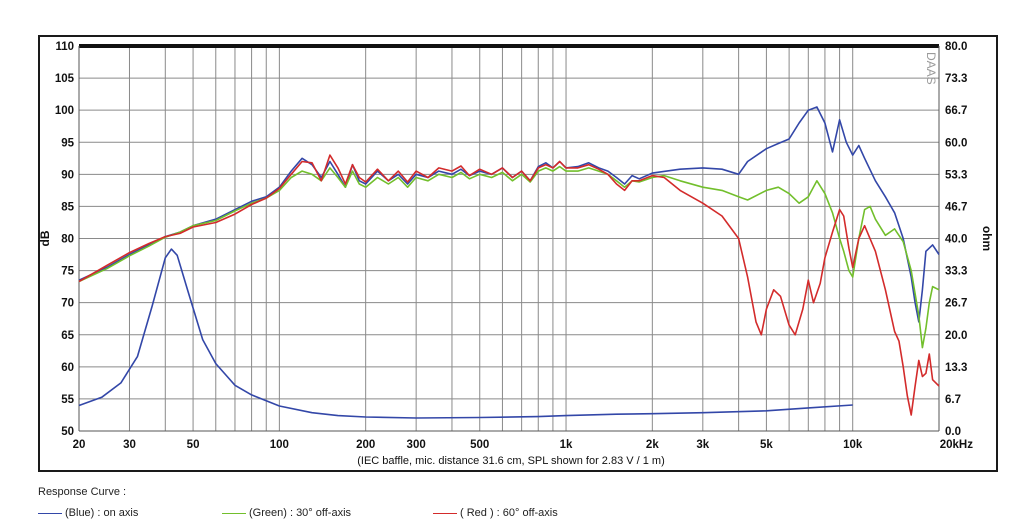 Image resolution: width=1024 pixels, height=532 pixels. I want to click on x-tick-label: 2k, so click(652, 445).